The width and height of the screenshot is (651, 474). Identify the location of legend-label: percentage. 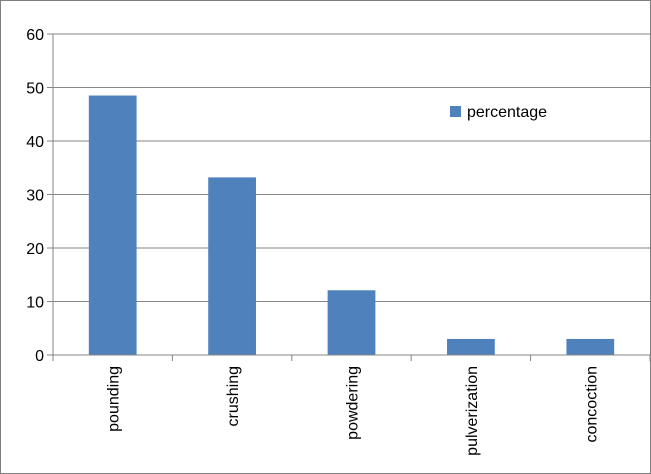
(507, 112).